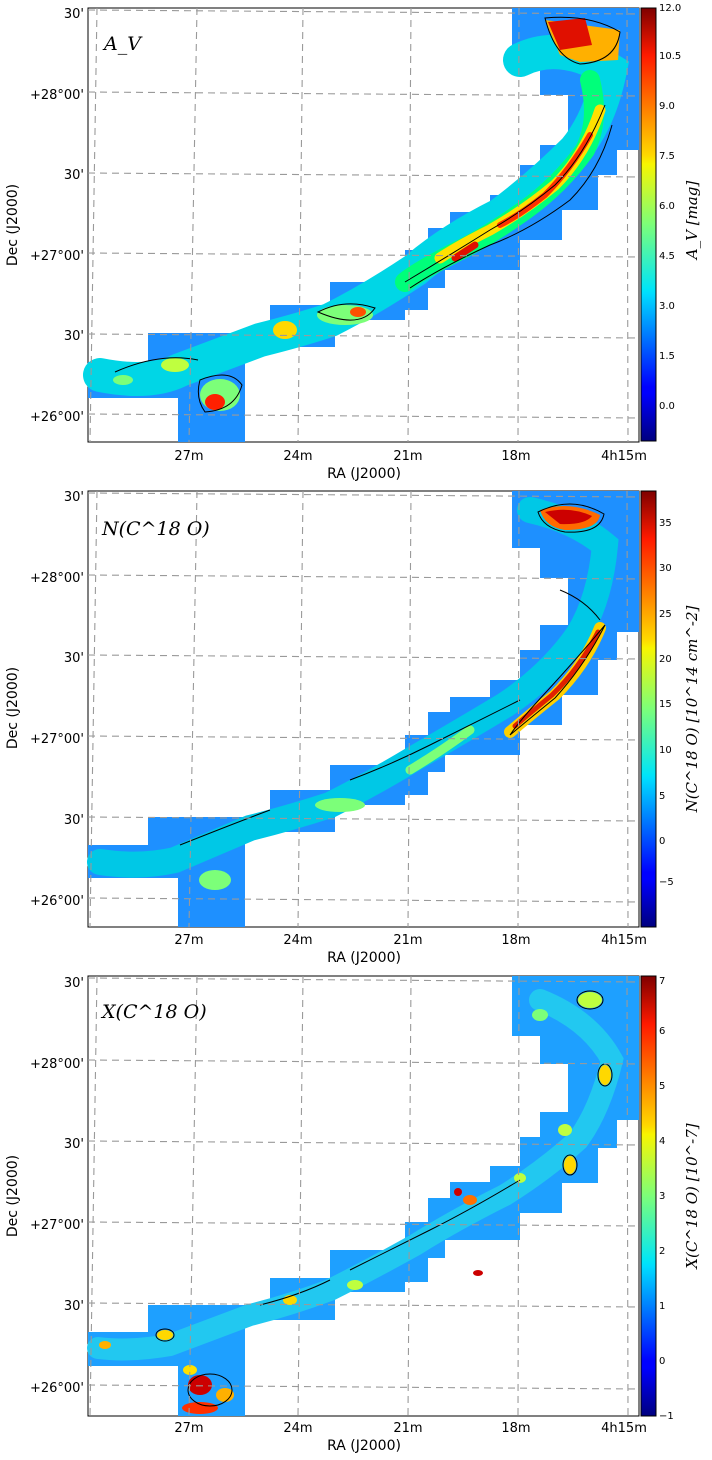 This screenshot has width=712, height=1460. I want to click on colorbar-label: X(C^18 O) [10^-7], so click(692, 1196).